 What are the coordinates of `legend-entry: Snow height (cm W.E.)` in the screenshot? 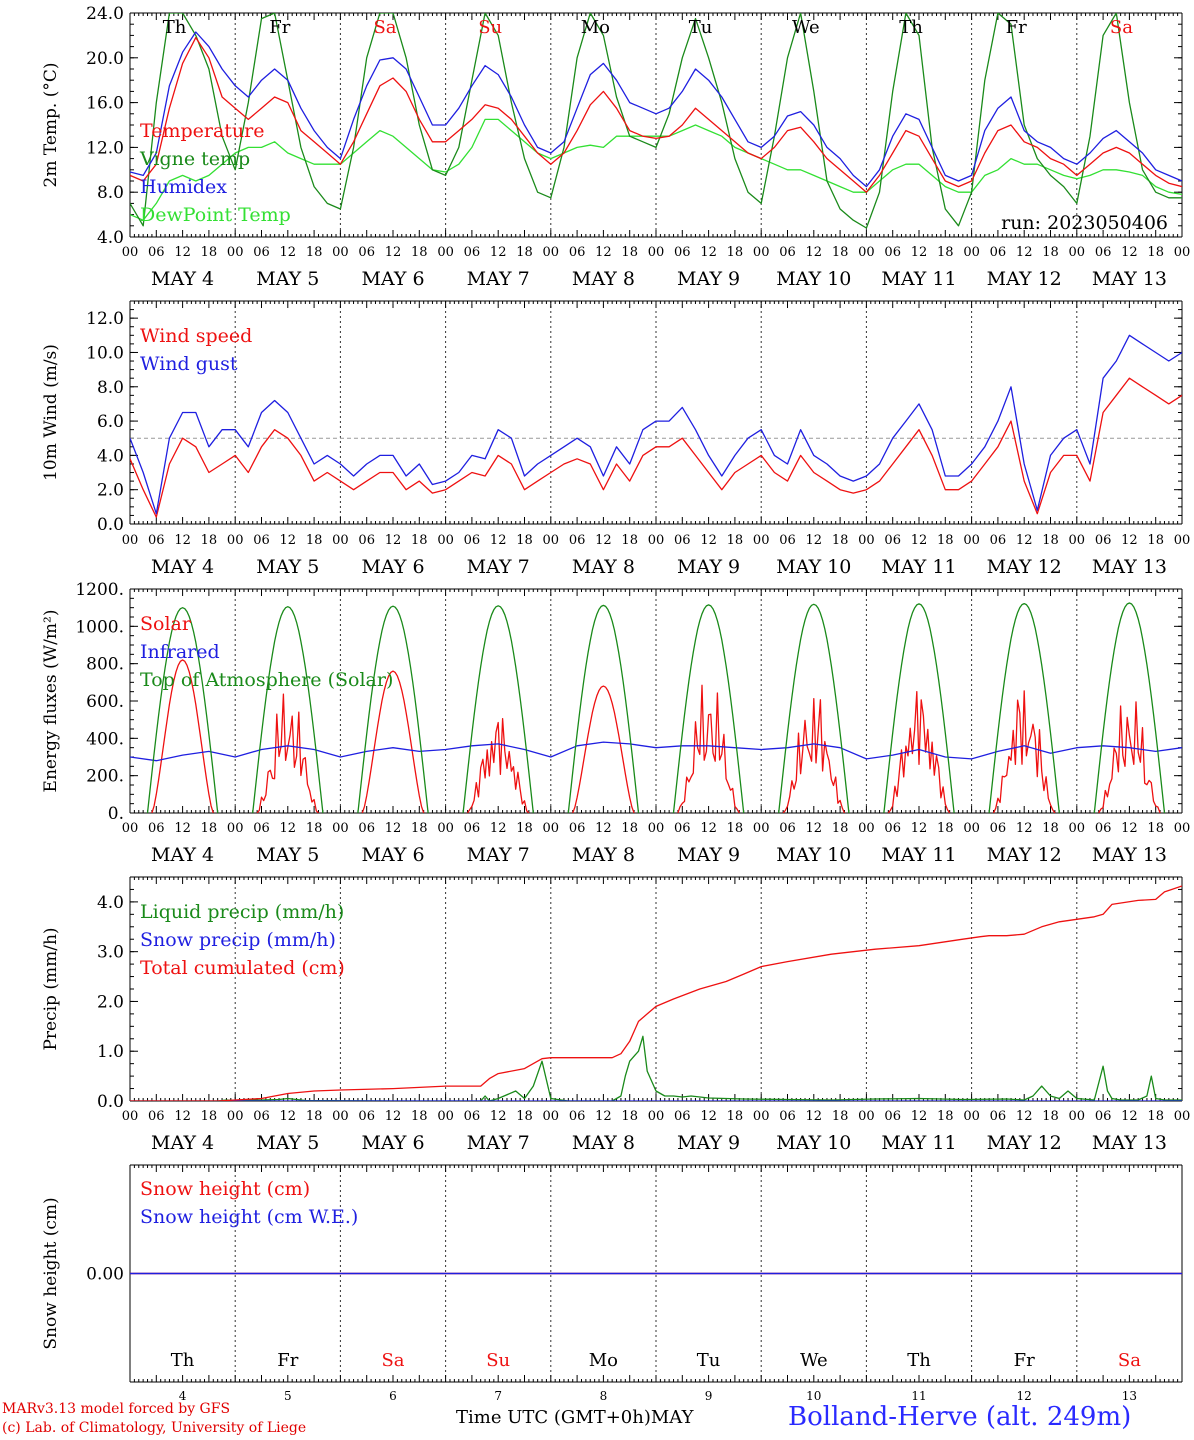 It's located at (249, 1217).